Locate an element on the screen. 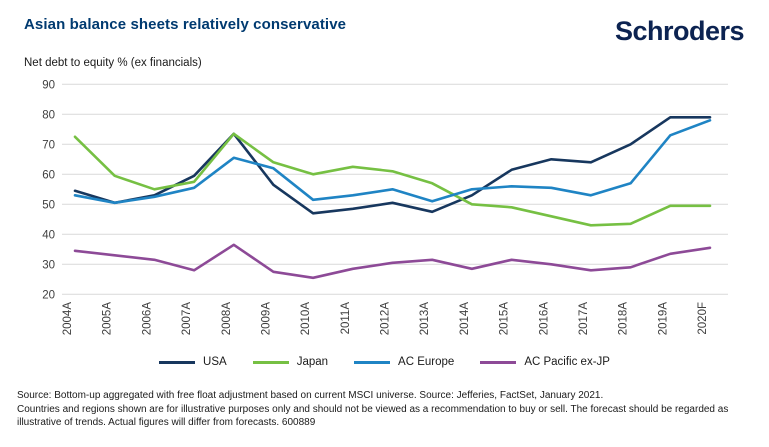 Image resolution: width=769 pixels, height=447 pixels. legend-item-ac-europe: AC Europe is located at coordinates (404, 362).